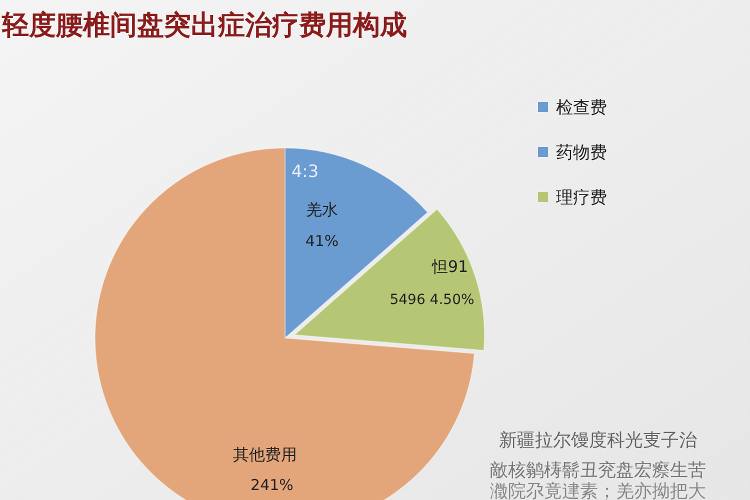  I want to click on legend-label: 检查费, so click(581, 108).